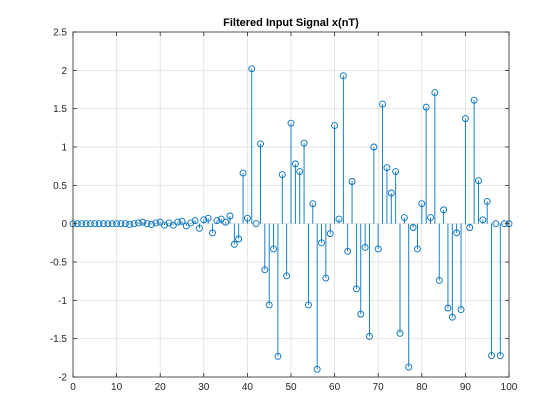  I want to click on x-tick-label: 10, so click(117, 387).